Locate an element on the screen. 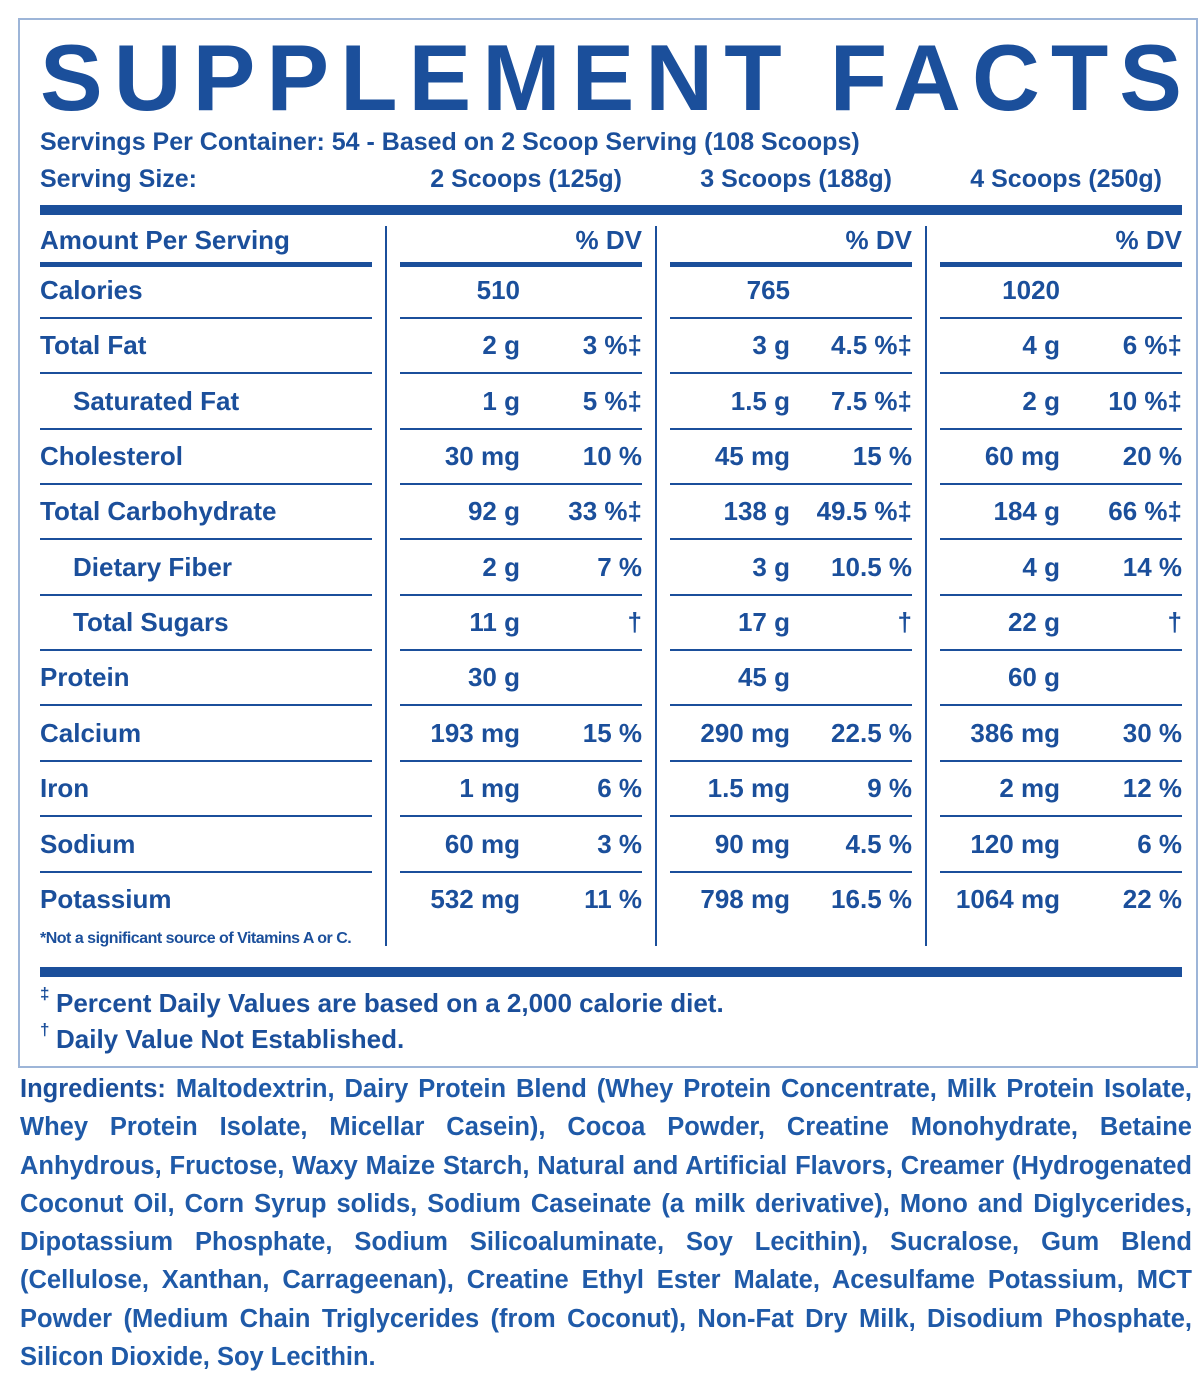  daily-value: 10 % is located at coordinates (612, 456).